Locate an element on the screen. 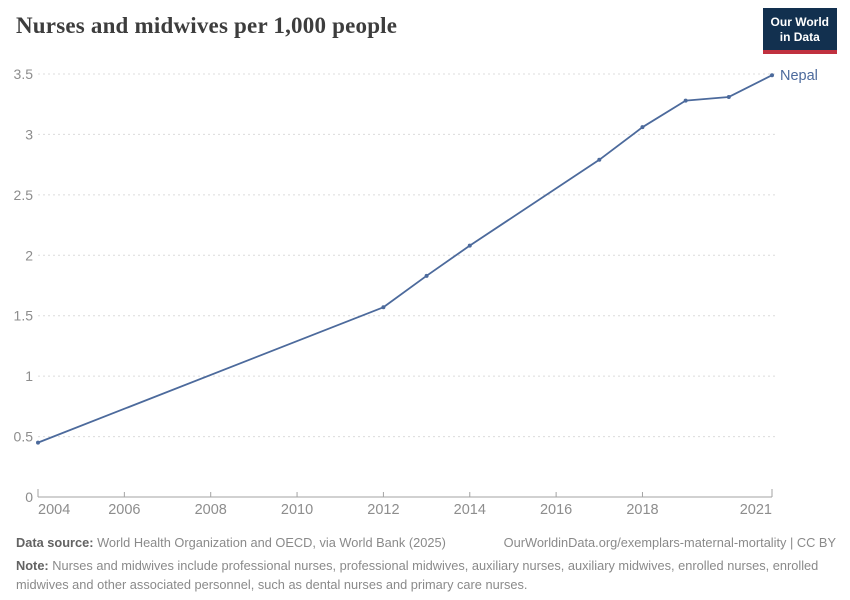 Image resolution: width=850 pixels, height=600 pixels. y-tick-label: 2 is located at coordinates (29, 255).